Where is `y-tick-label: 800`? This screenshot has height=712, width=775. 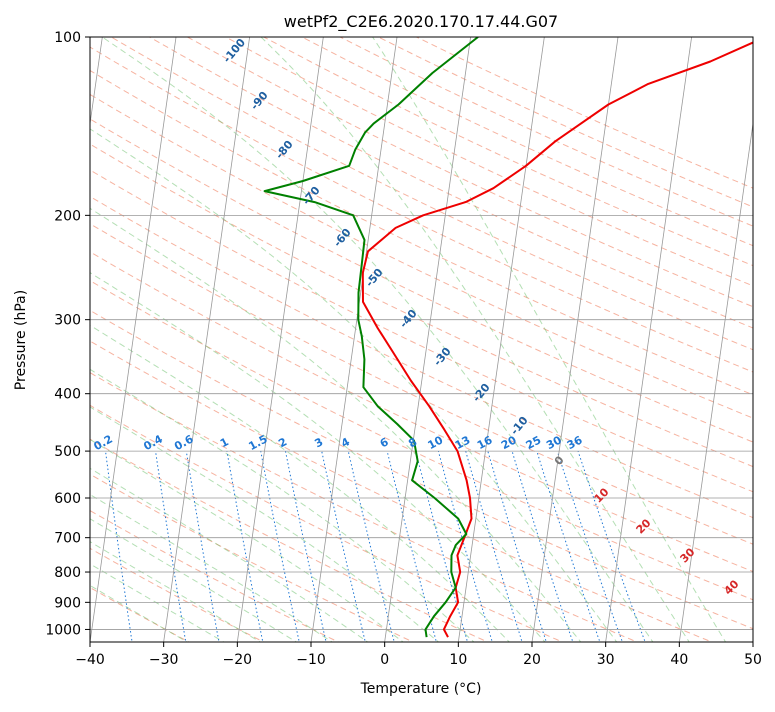 y-tick-label: 800 is located at coordinates (67, 573).